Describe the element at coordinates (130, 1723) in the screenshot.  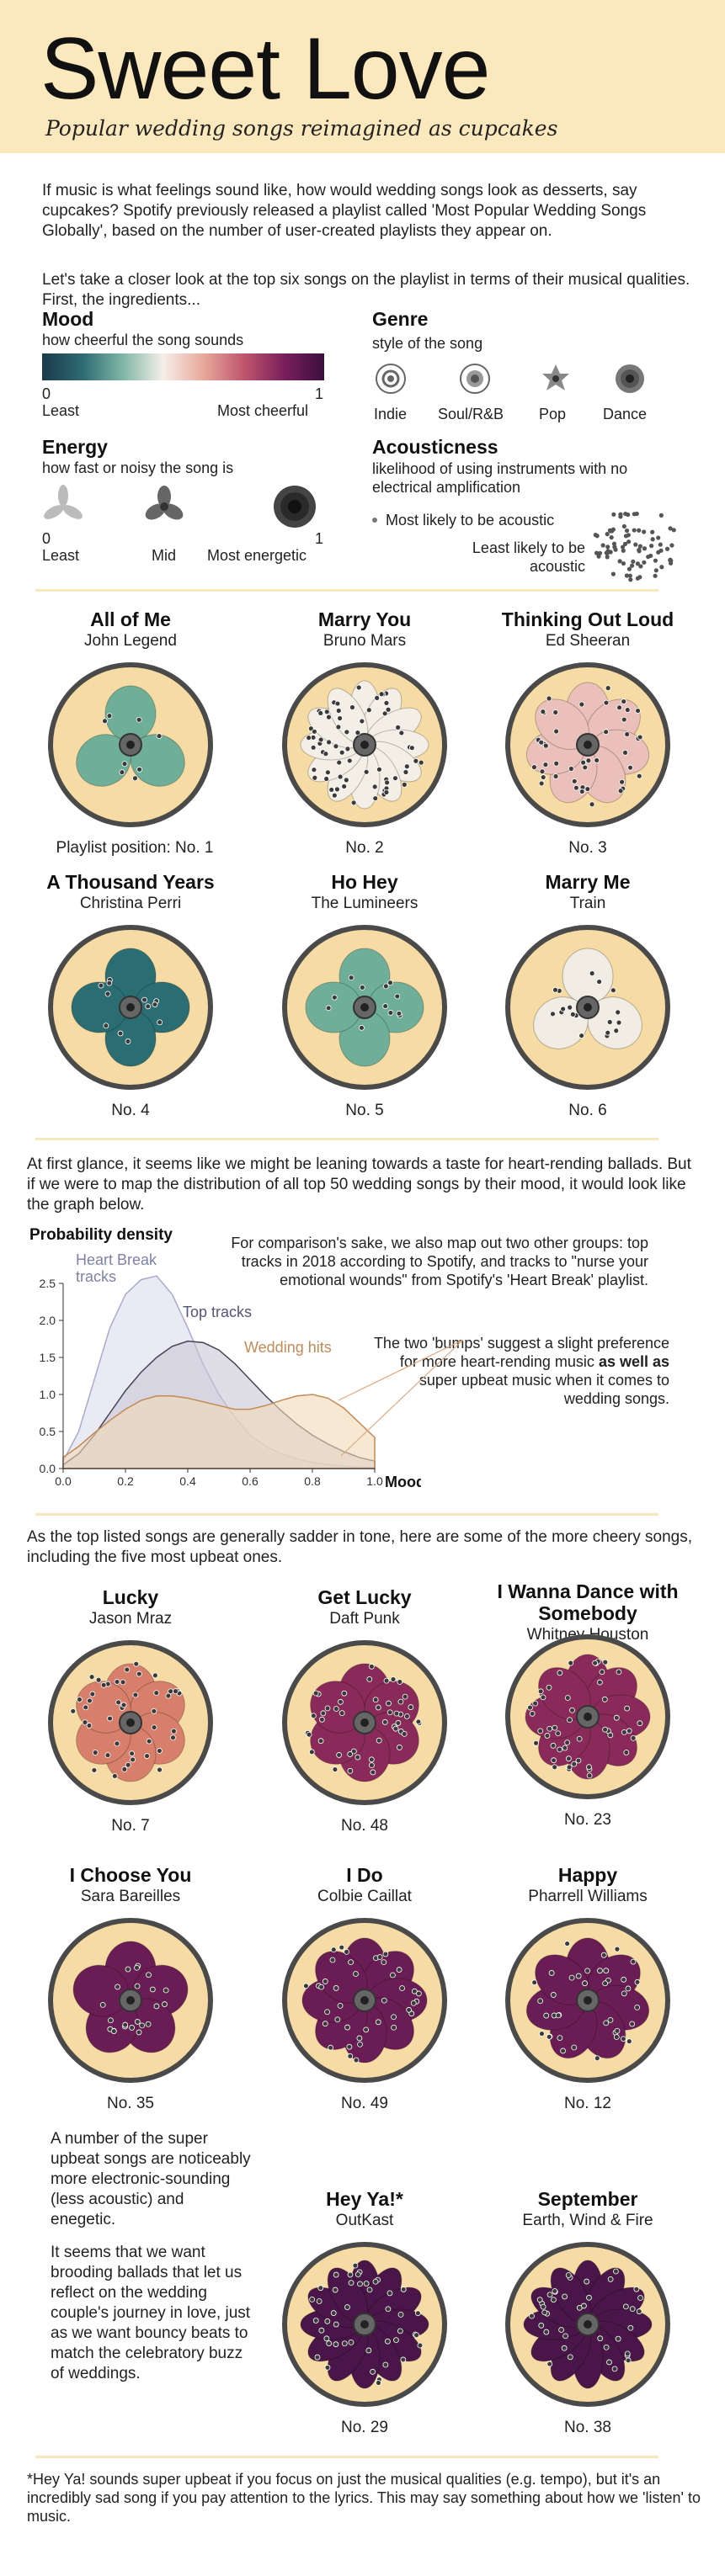
I see `cupcake-center-dot` at that location.